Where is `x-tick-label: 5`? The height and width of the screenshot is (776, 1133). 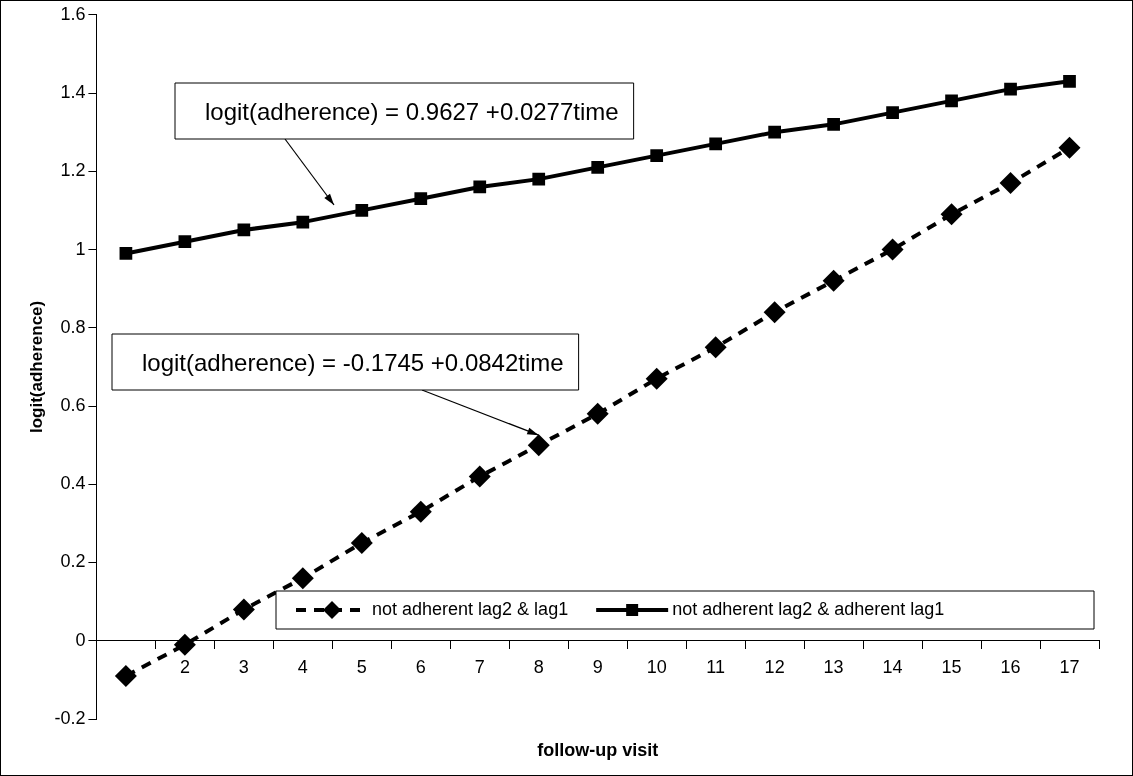 x-tick-label: 5 is located at coordinates (361, 666).